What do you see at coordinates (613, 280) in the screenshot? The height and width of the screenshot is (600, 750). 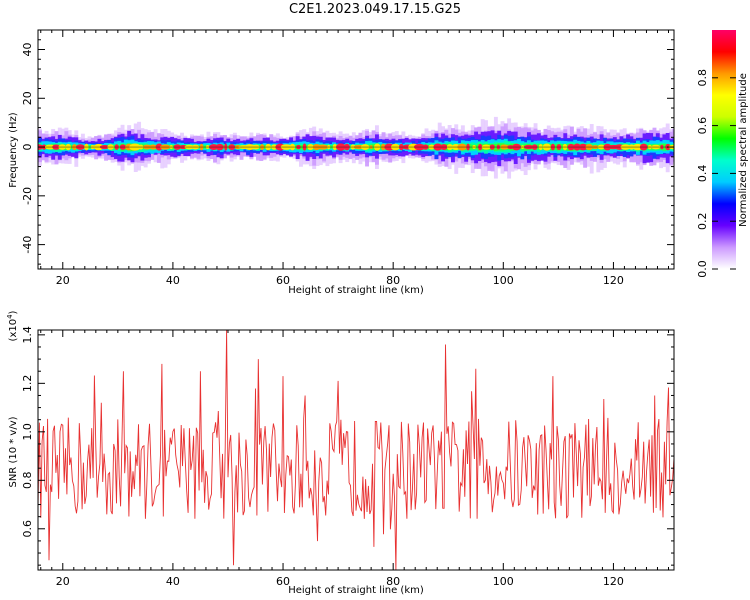 I see `spectrogram-x-tick-label: 120` at bounding box center [613, 280].